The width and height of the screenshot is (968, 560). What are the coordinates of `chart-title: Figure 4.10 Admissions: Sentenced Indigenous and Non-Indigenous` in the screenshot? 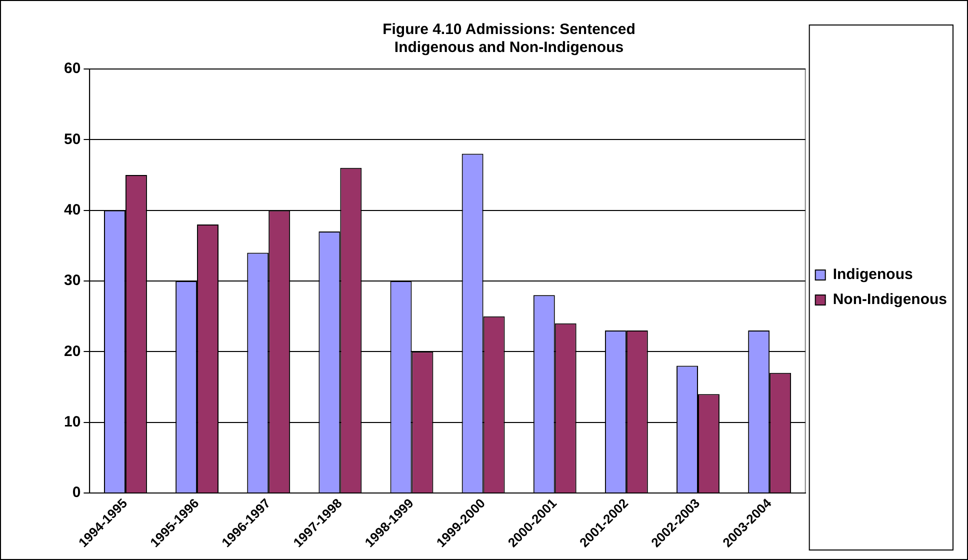 It's located at (509, 38).